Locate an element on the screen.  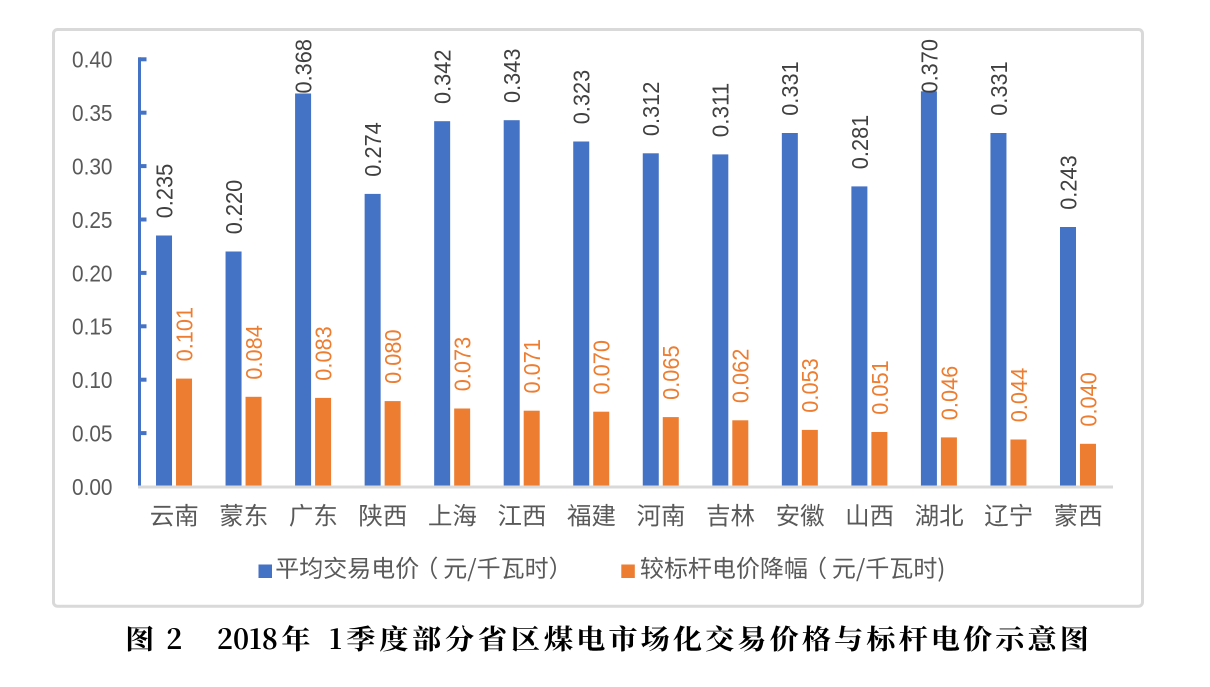
svg-text: 0.051 is located at coordinates (880, 387).